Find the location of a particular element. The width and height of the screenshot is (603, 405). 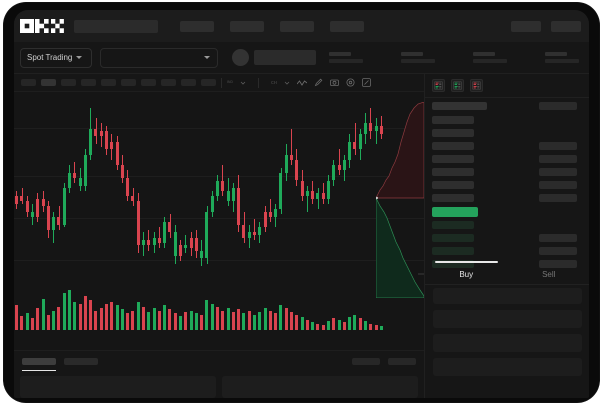

order-type-field is located at coordinates (507, 296).